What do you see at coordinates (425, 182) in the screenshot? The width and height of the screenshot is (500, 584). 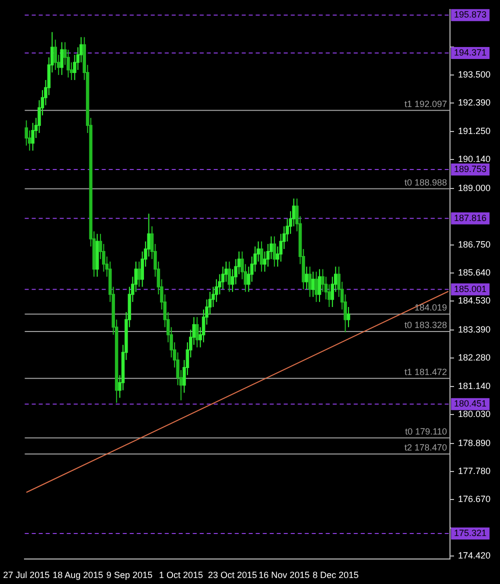 I see `ref-line-label: t0 188.988` at bounding box center [425, 182].